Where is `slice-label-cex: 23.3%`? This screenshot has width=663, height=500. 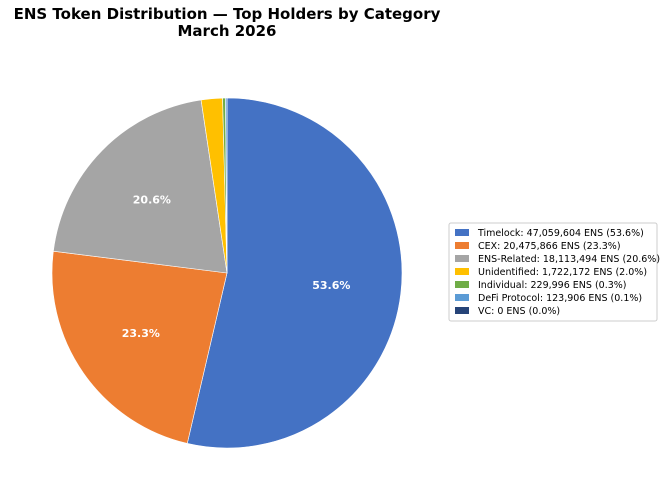 slice-label-cex: 23.3% is located at coordinates (141, 333).